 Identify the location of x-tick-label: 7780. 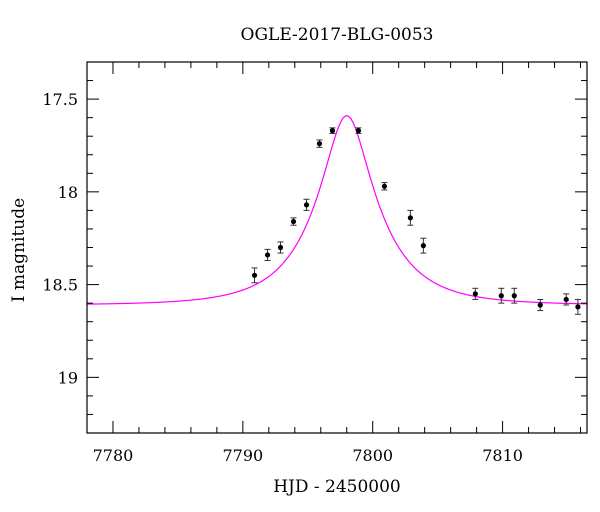
(113, 455).